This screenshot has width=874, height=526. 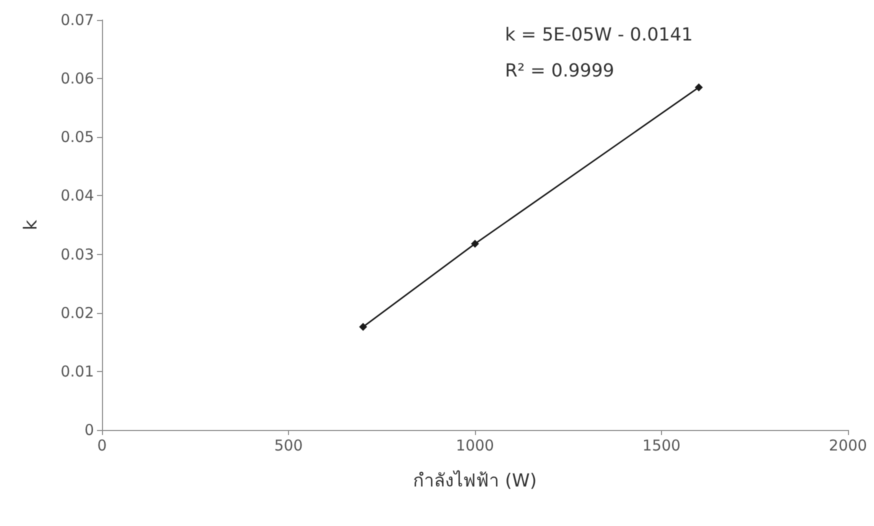 What do you see at coordinates (77, 371) in the screenshot?
I see `y-tick-label: 0.01` at bounding box center [77, 371].